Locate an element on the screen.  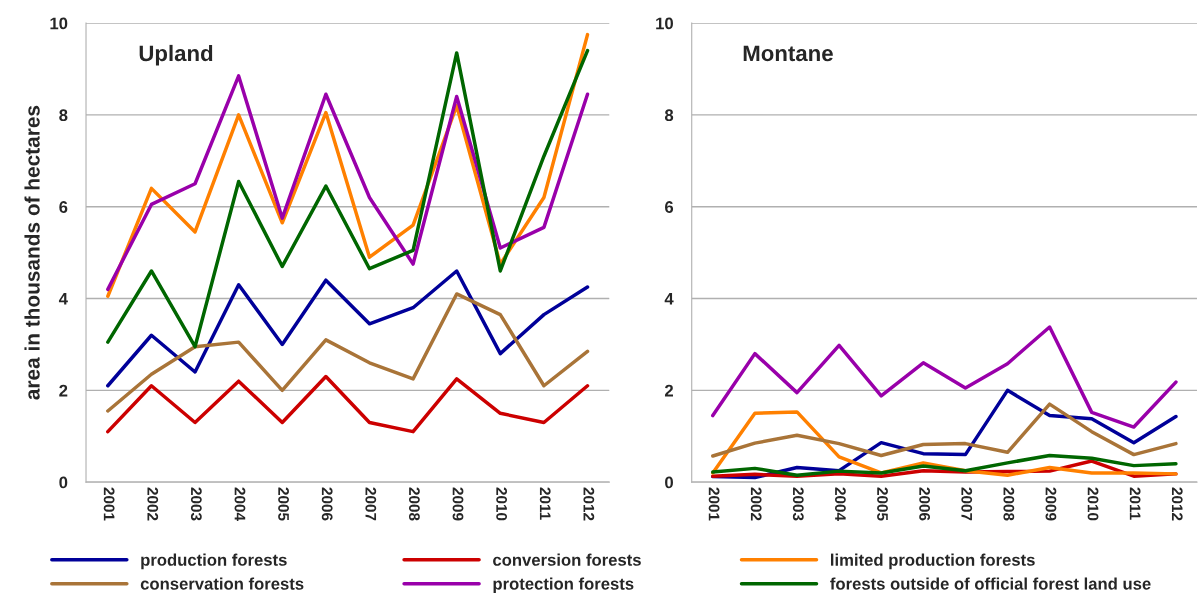
legend-label: protection forests is located at coordinates (563, 585).